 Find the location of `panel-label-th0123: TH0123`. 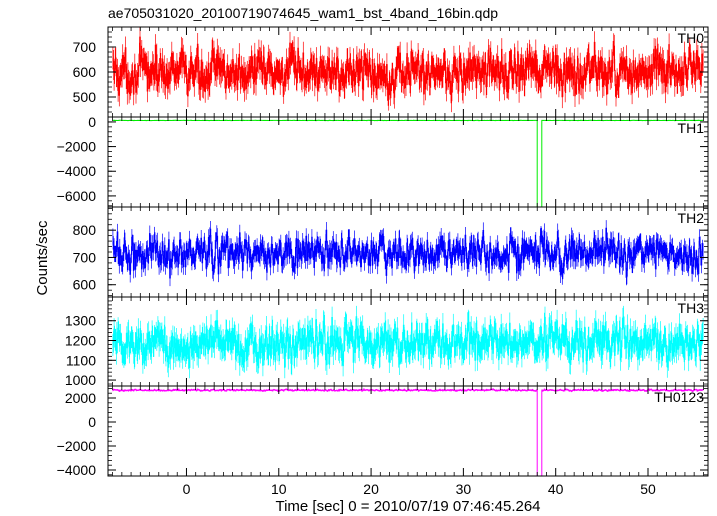

panel-label-th0123: TH0123 is located at coordinates (679, 397).